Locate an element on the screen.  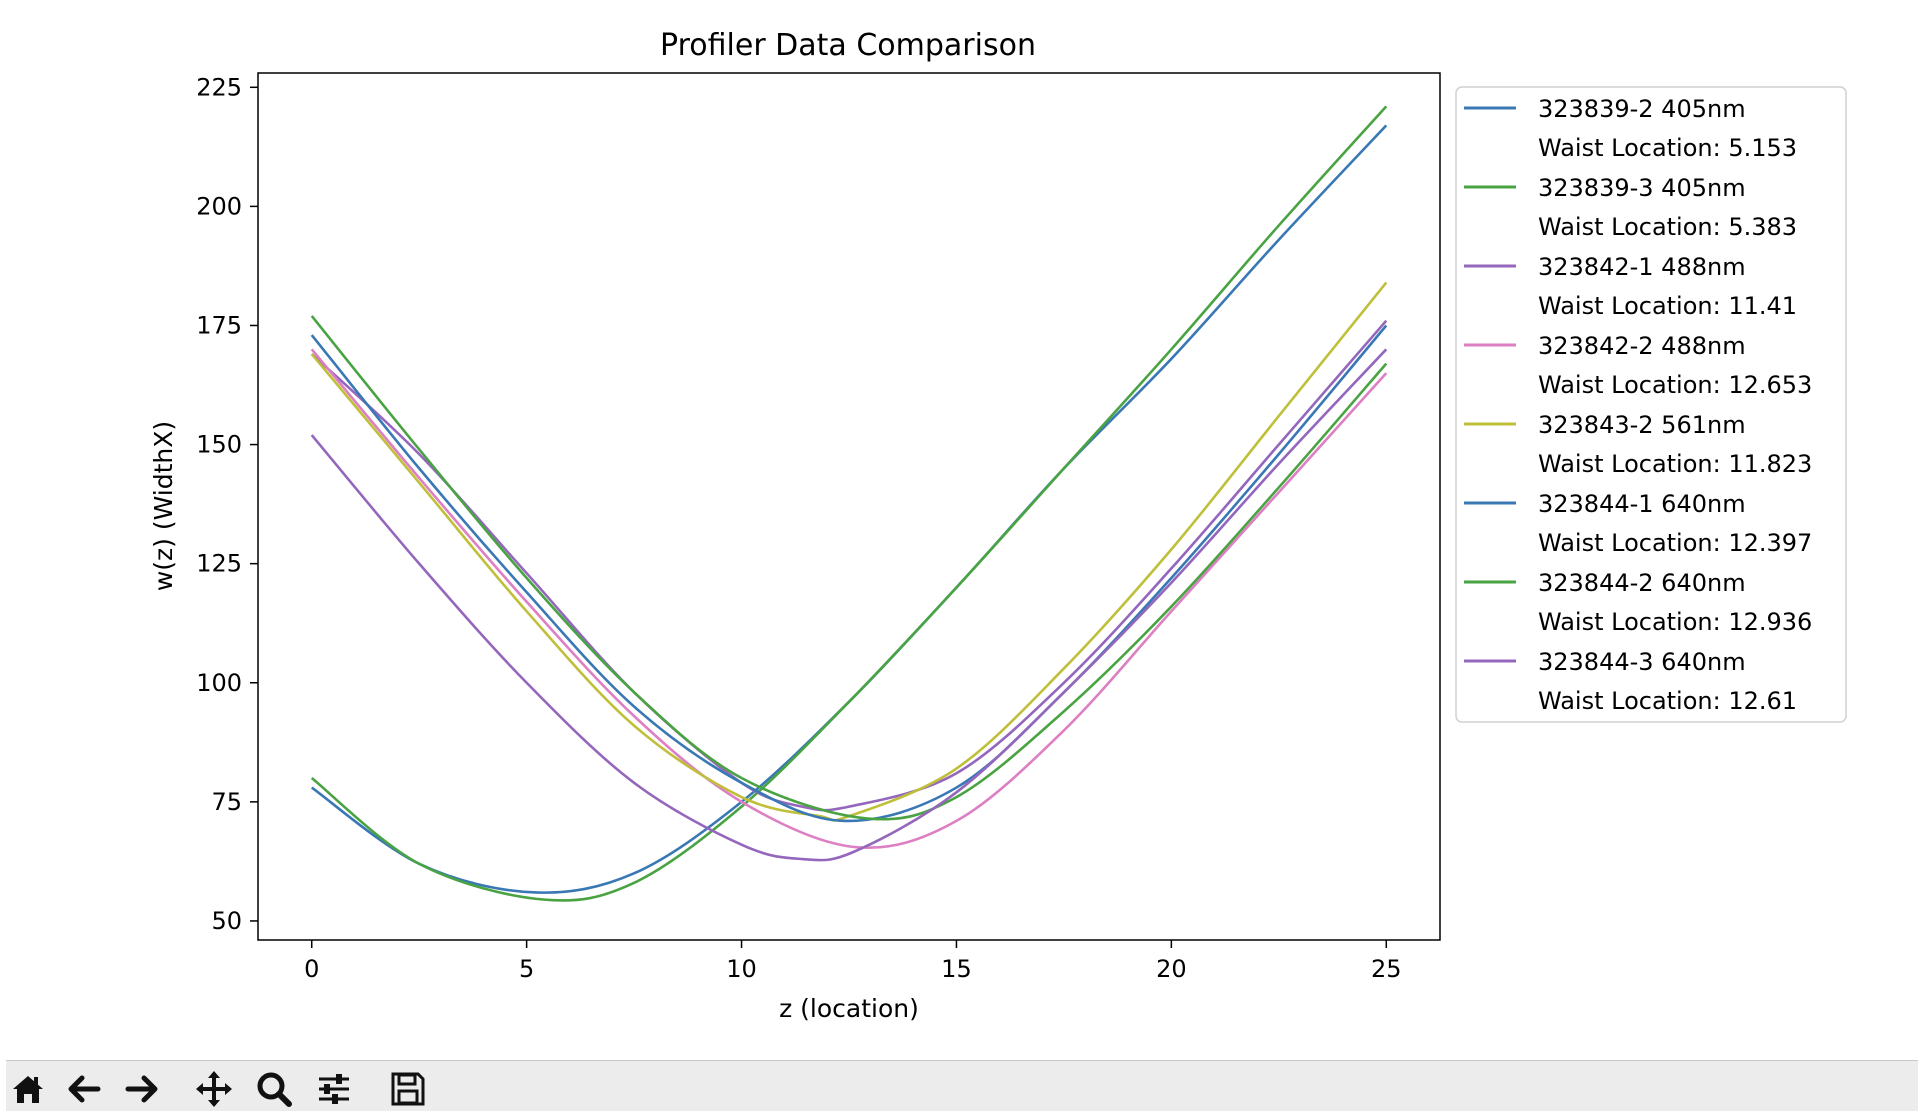
save-button is located at coordinates (408, 1089).